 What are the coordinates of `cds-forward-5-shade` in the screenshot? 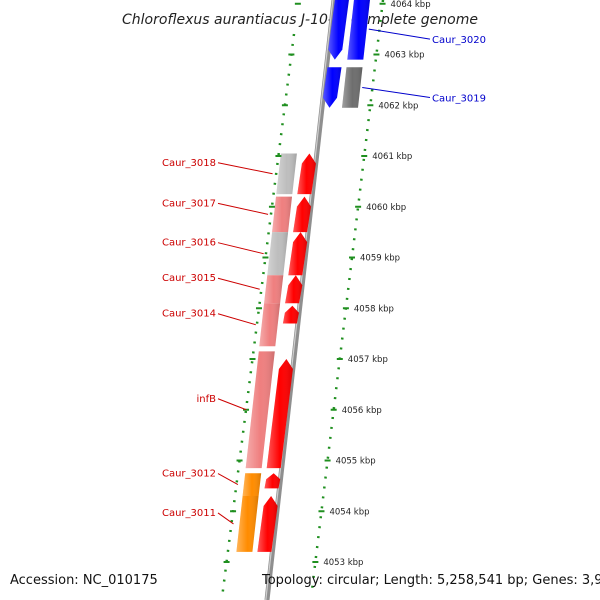 It's located at (290, 314).